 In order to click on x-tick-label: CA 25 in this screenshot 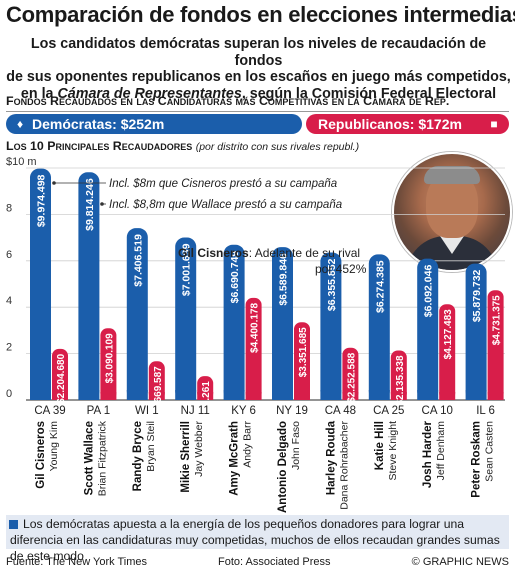, I will do `click(388, 411)`.